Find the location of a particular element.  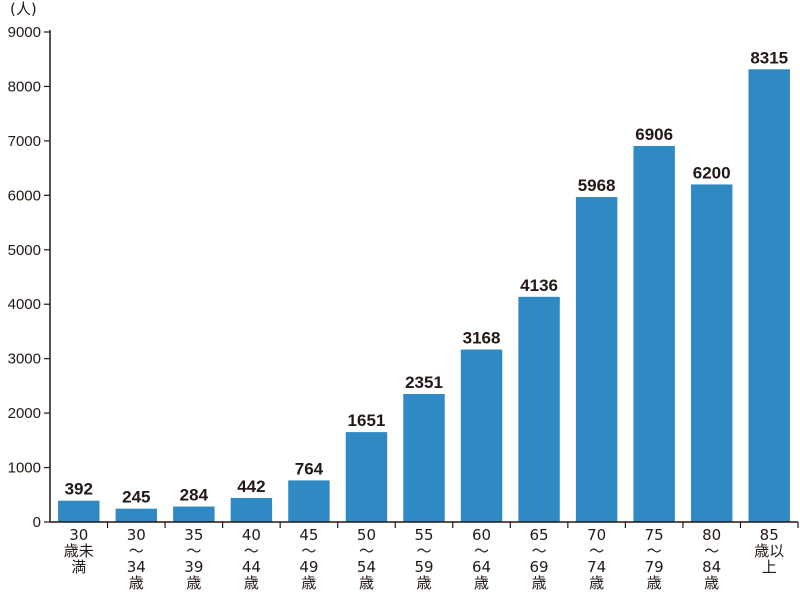

category-label-line: 54 is located at coordinates (366, 567).